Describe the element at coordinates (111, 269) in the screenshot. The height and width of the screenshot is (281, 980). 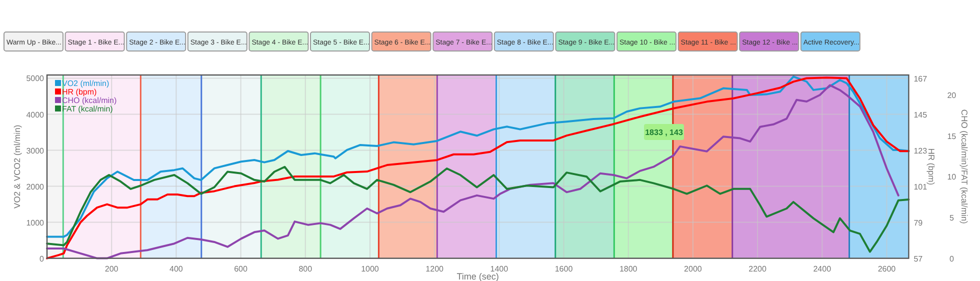
I see `x-tick-label: 200` at that location.